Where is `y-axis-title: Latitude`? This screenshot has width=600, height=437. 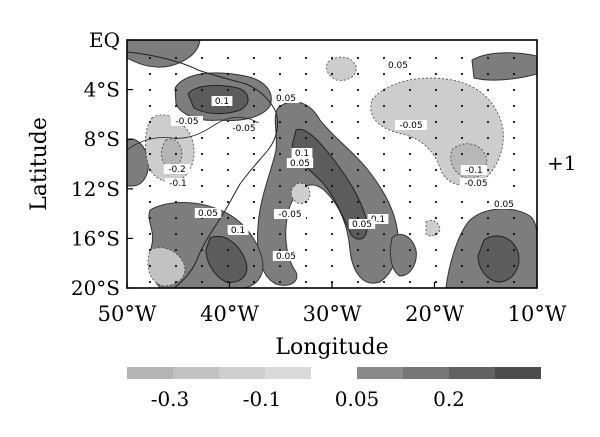 y-axis-title: Latitude is located at coordinates (39, 164).